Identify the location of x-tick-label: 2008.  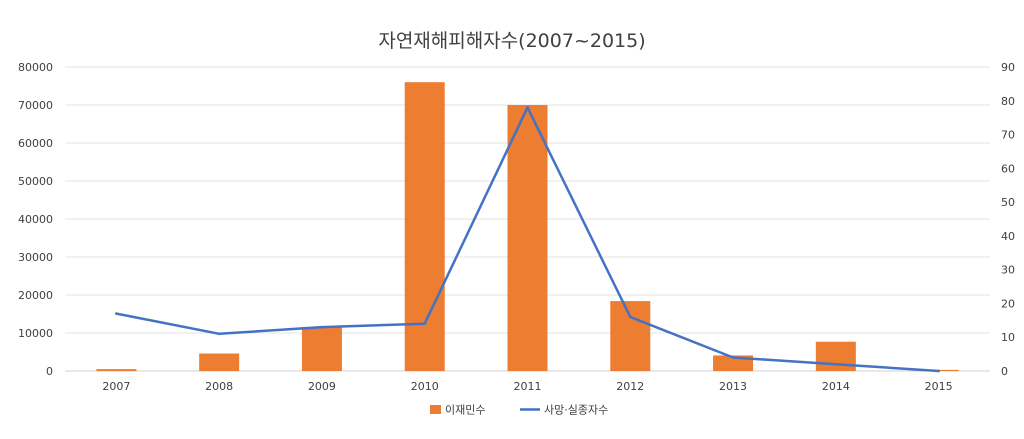
(219, 386).